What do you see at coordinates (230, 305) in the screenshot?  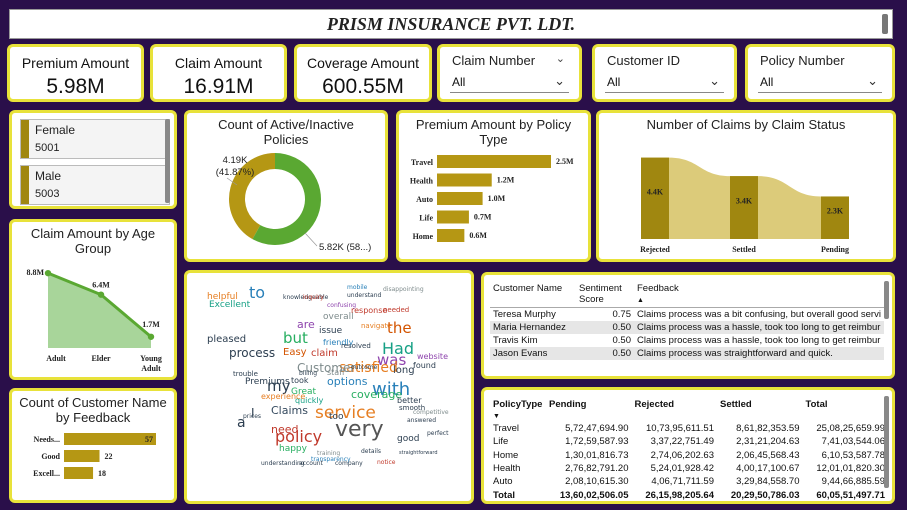 I see `word-cloud-word: Excellent` at bounding box center [230, 305].